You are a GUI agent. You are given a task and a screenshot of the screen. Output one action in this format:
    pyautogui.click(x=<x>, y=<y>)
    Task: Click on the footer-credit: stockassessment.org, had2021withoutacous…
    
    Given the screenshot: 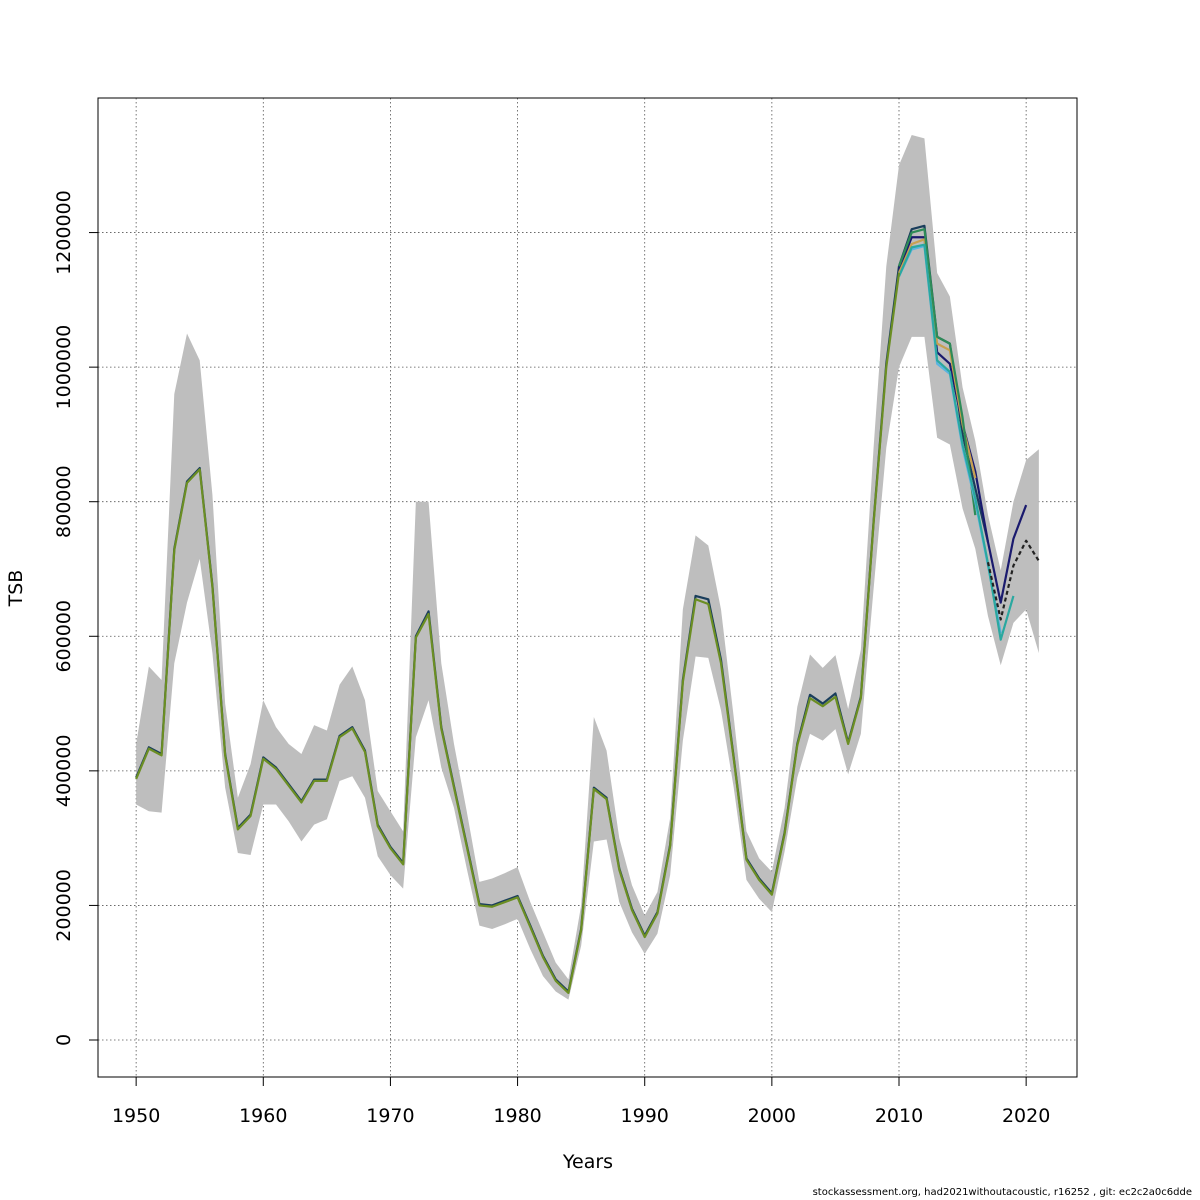 What is the action you would take?
    pyautogui.click(x=1002, y=1192)
    